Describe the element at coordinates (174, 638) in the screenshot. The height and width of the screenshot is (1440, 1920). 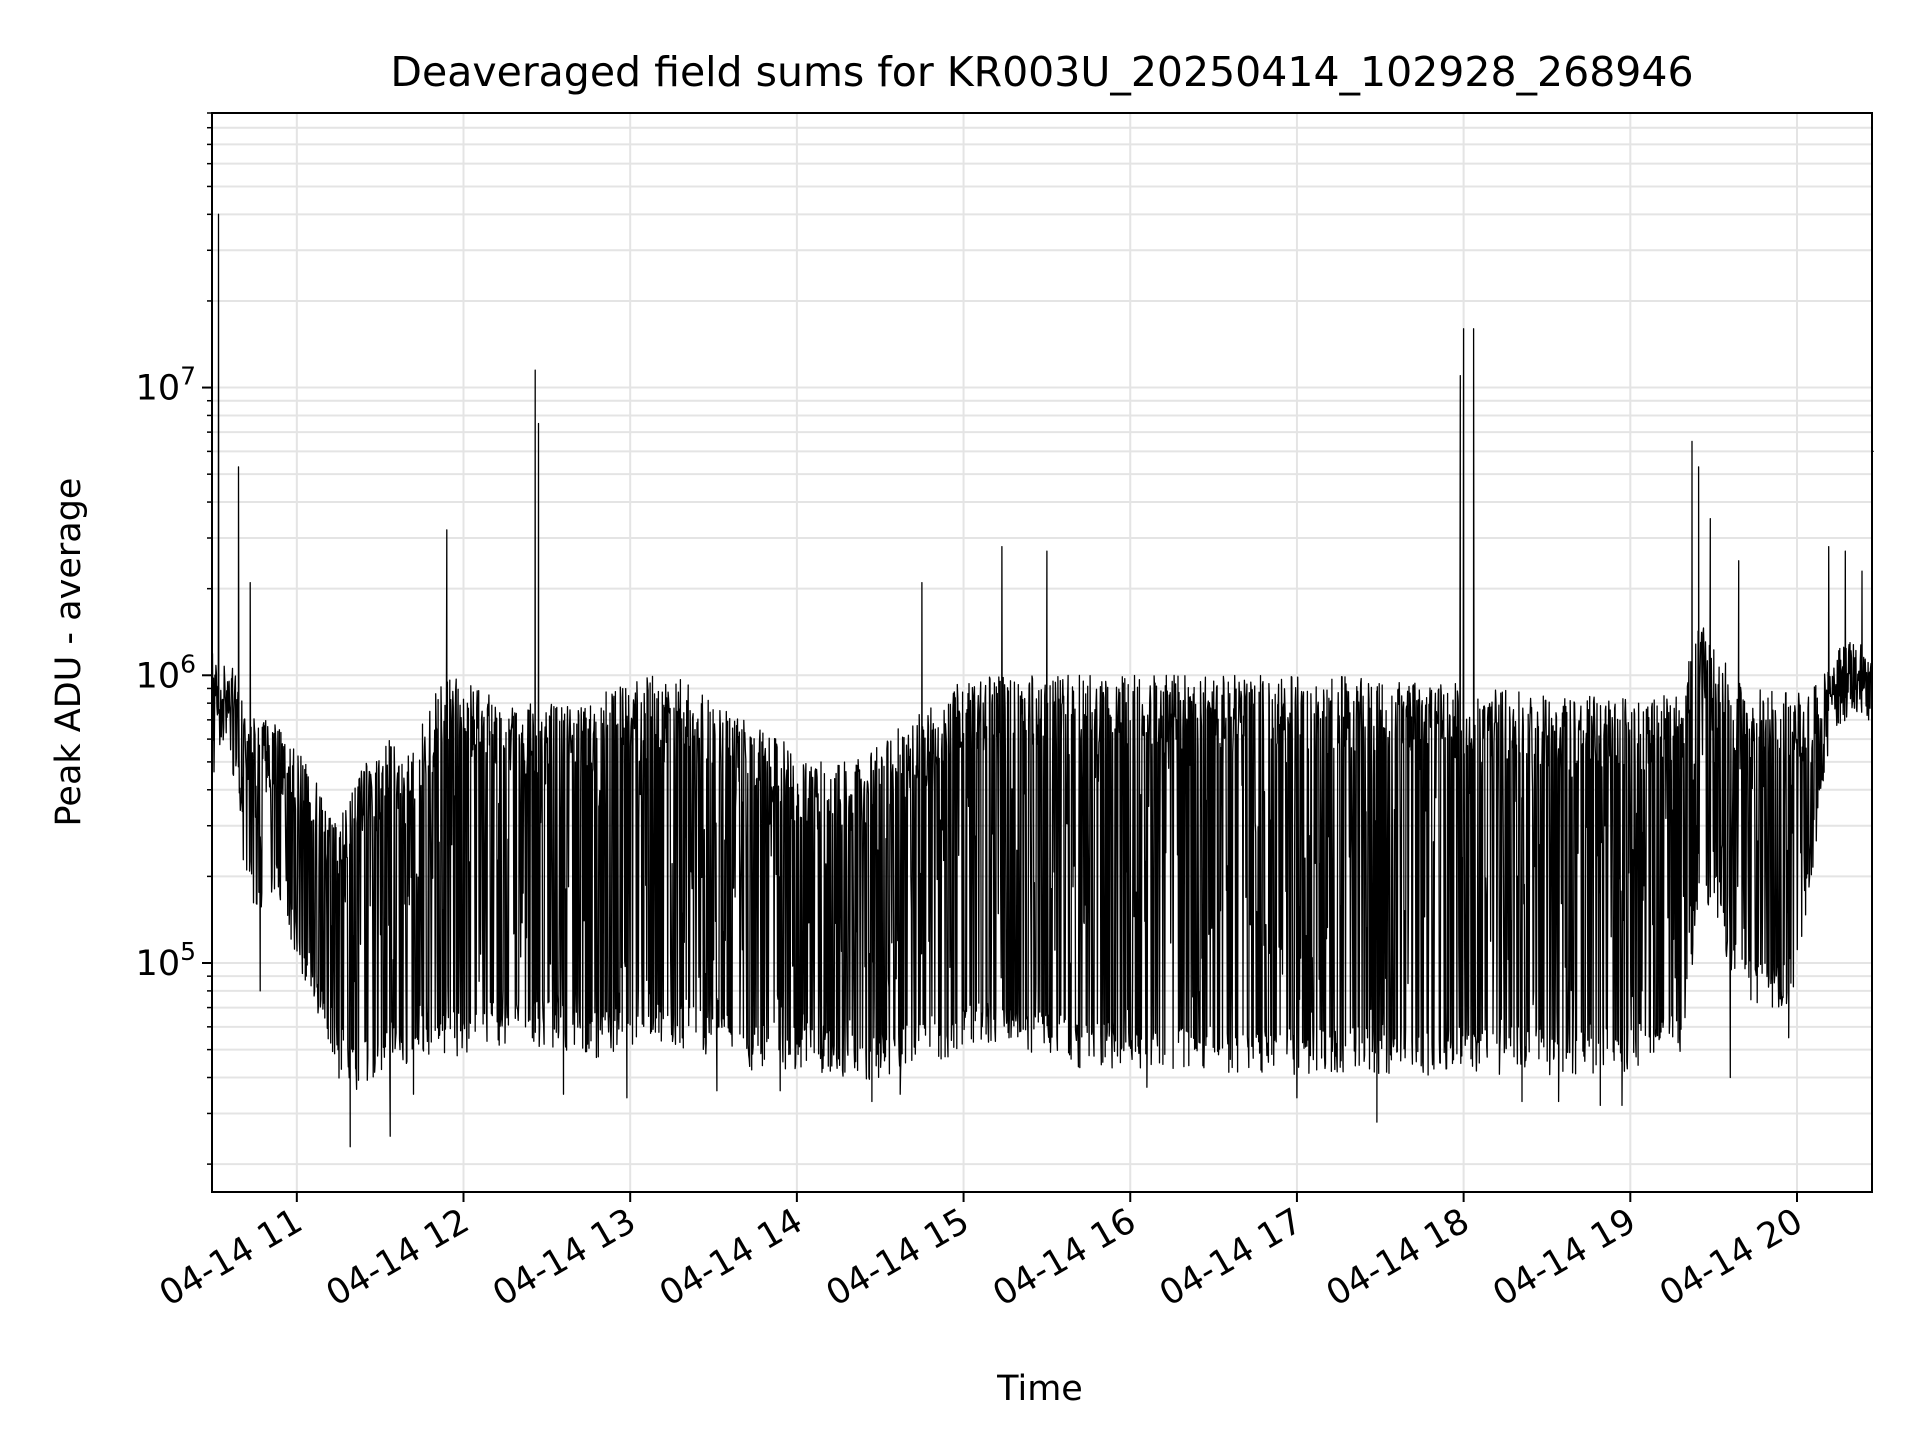
I see `y-axis: 10⁵ 10⁶ 10⁷` at that location.